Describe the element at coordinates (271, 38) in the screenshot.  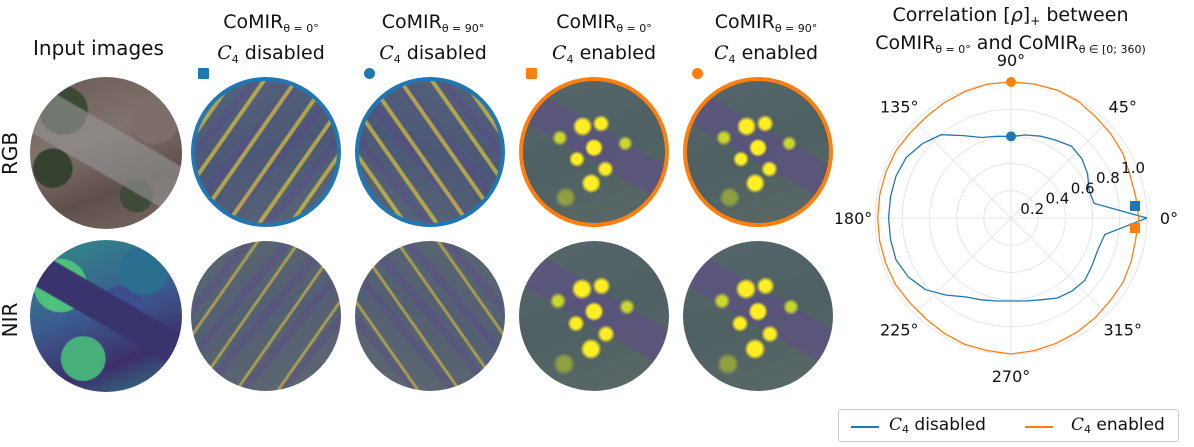
I see `column-title-1: CoMIRθ = 0° C4 disabled` at that location.